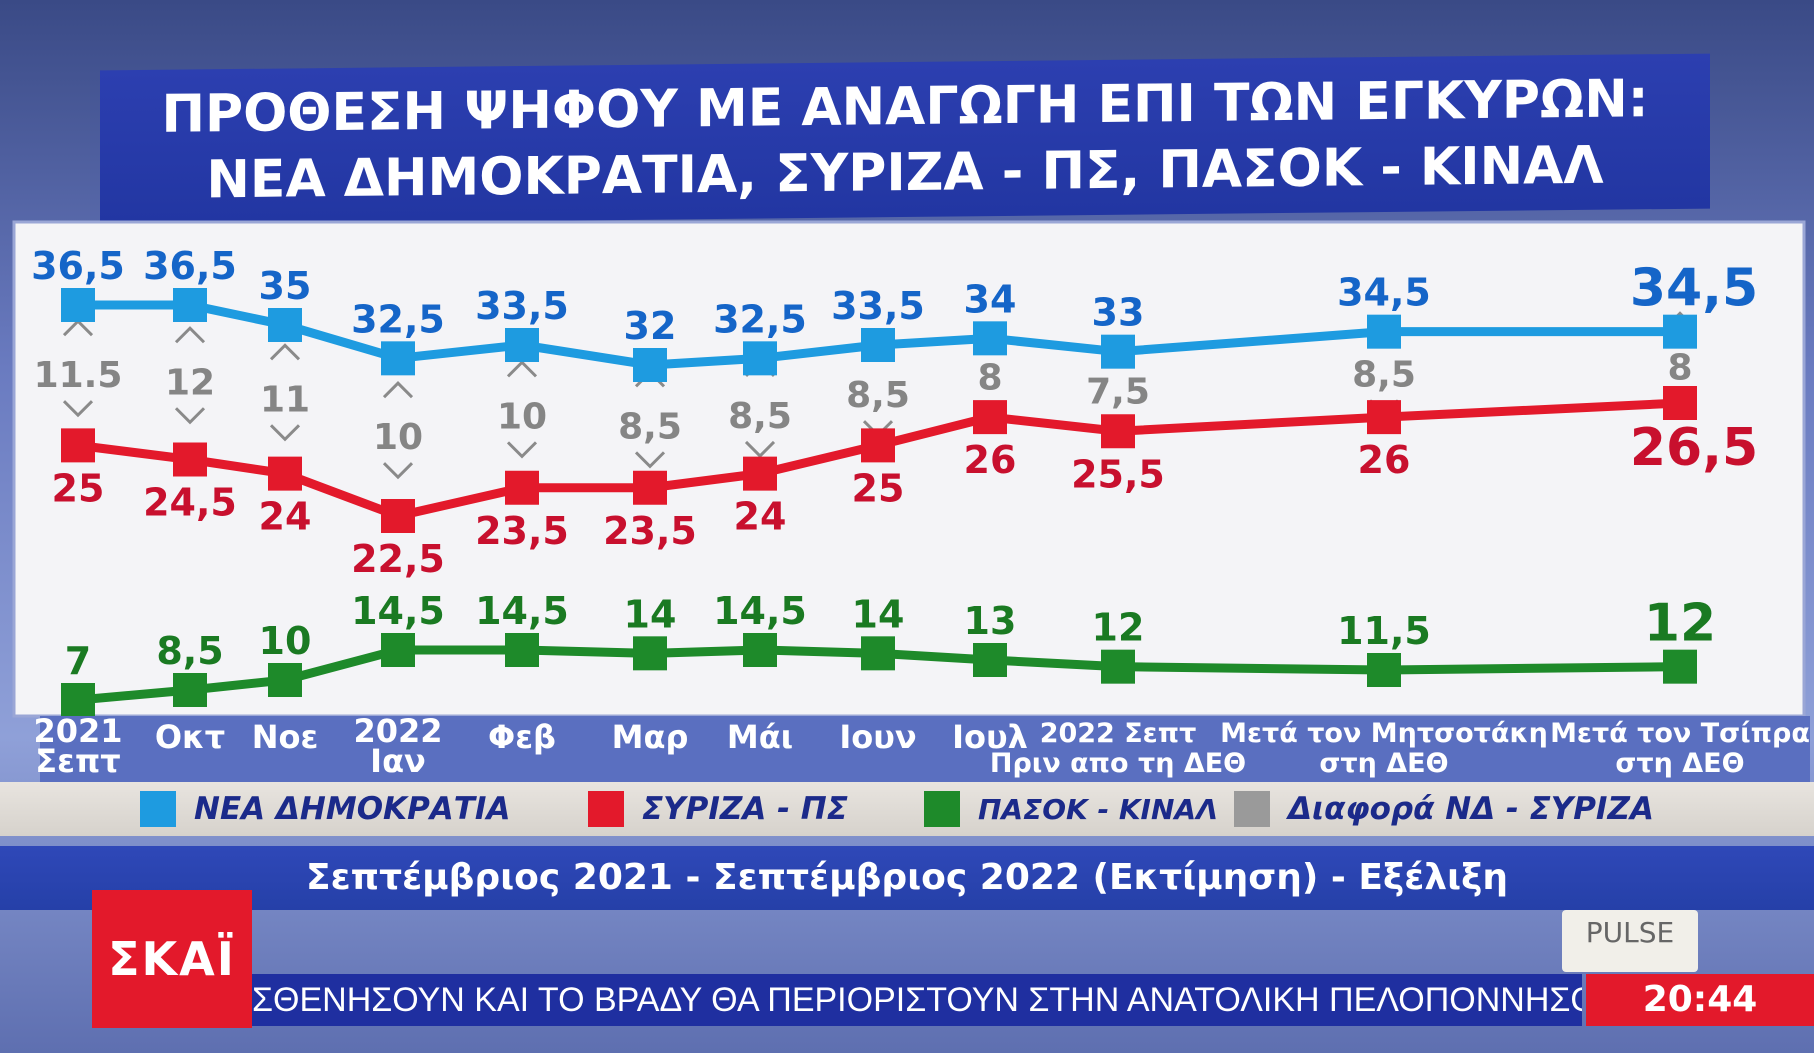  I want to click on data-label-pasok-0: 7, so click(78, 661).